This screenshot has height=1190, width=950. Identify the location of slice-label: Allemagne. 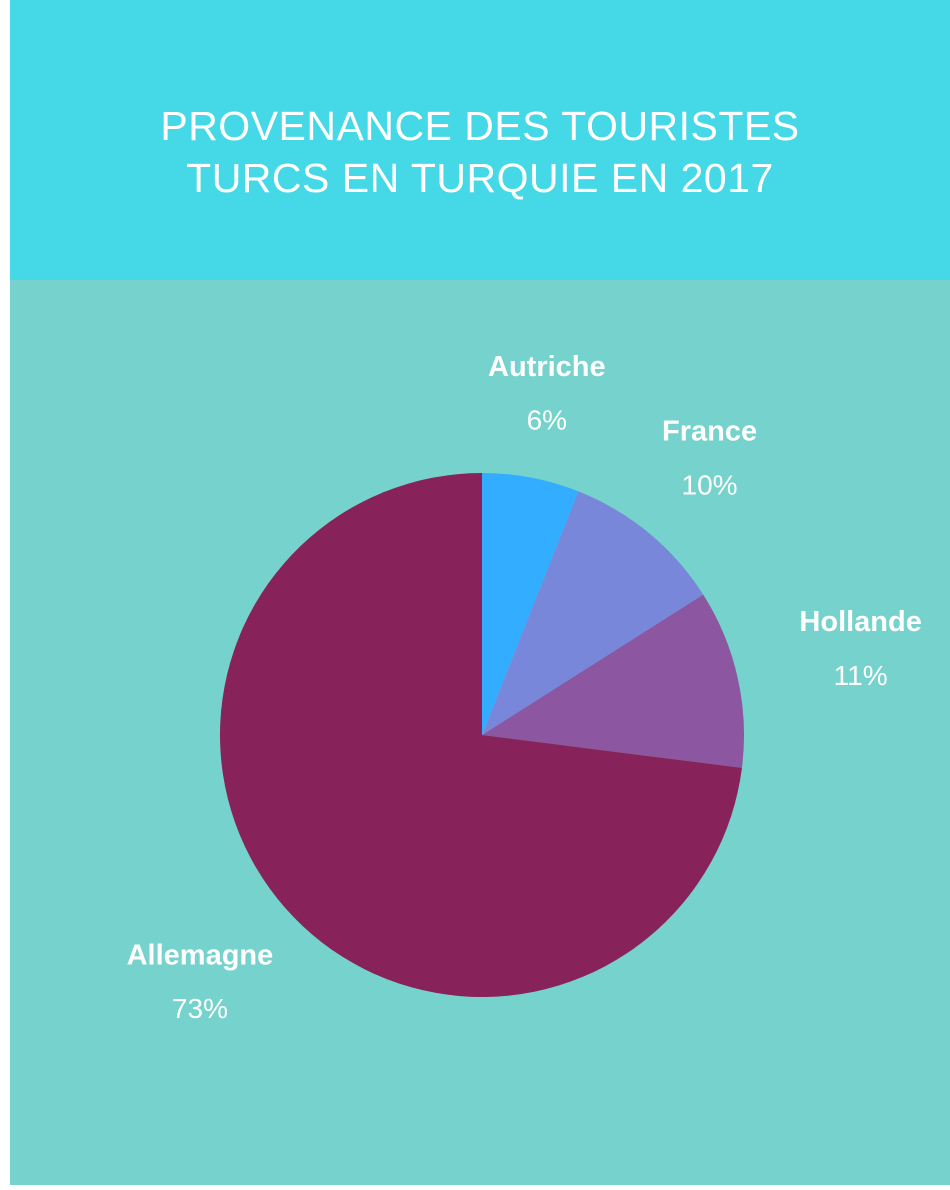
(200, 955).